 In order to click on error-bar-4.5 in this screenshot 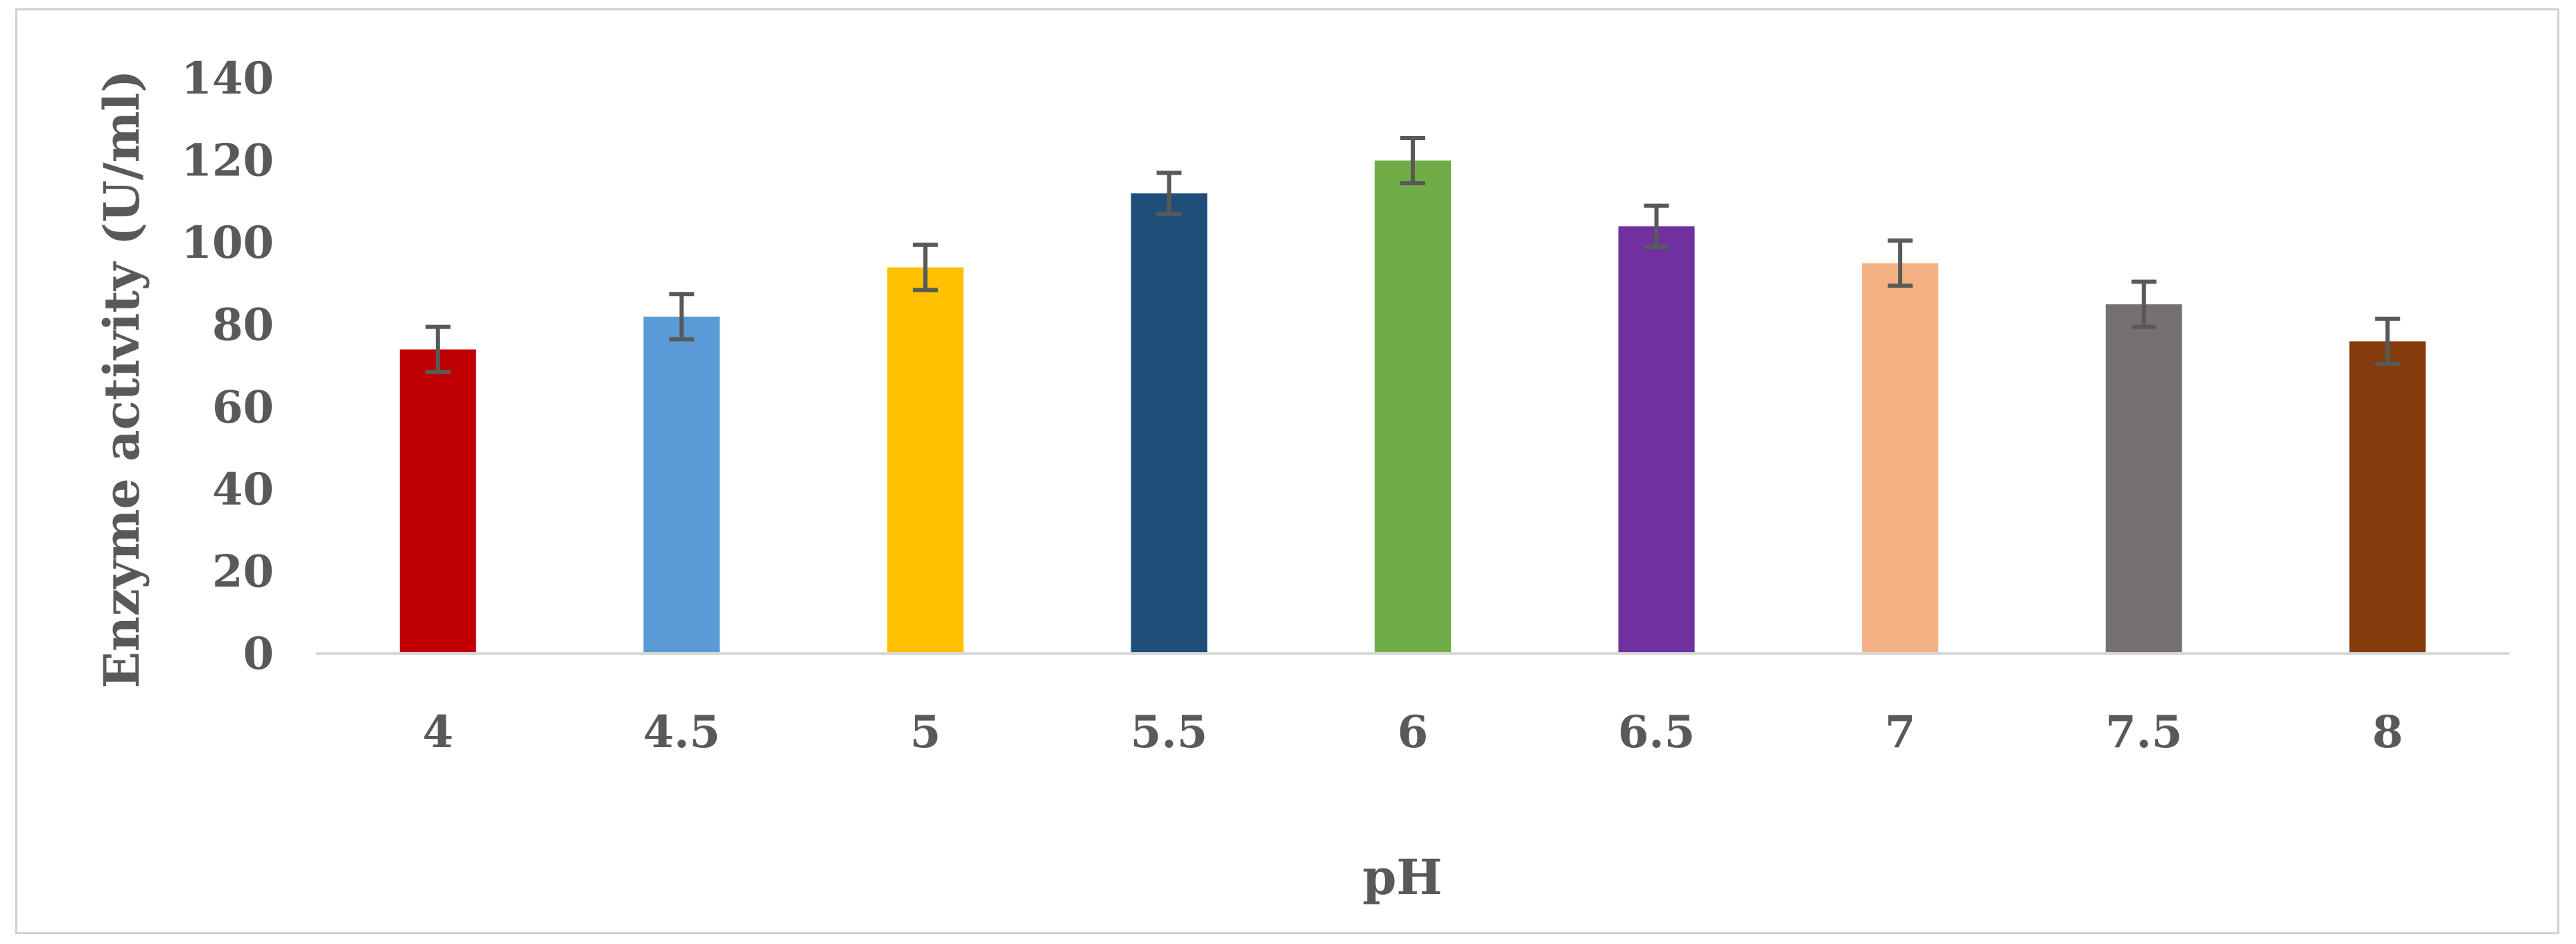, I will do `click(682, 317)`.